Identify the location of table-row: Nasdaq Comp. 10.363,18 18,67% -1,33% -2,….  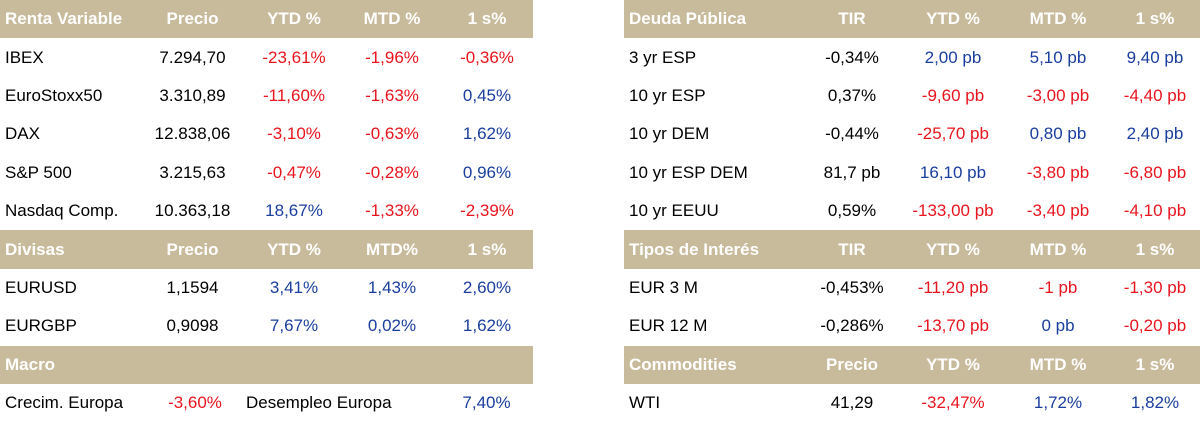
(266, 211).